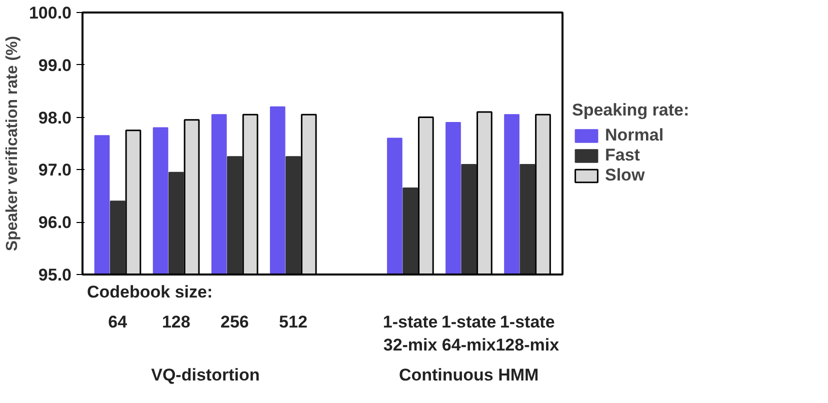 The height and width of the screenshot is (403, 828). I want to click on text: Codebook size:, so click(150, 292).